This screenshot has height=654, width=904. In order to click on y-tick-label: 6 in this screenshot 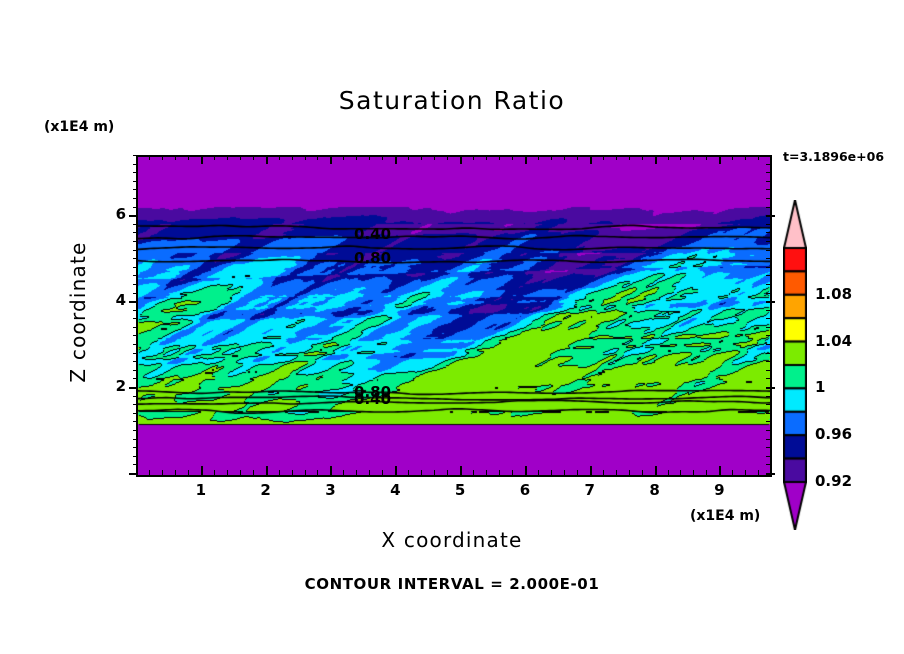, I will do `click(120, 214)`.